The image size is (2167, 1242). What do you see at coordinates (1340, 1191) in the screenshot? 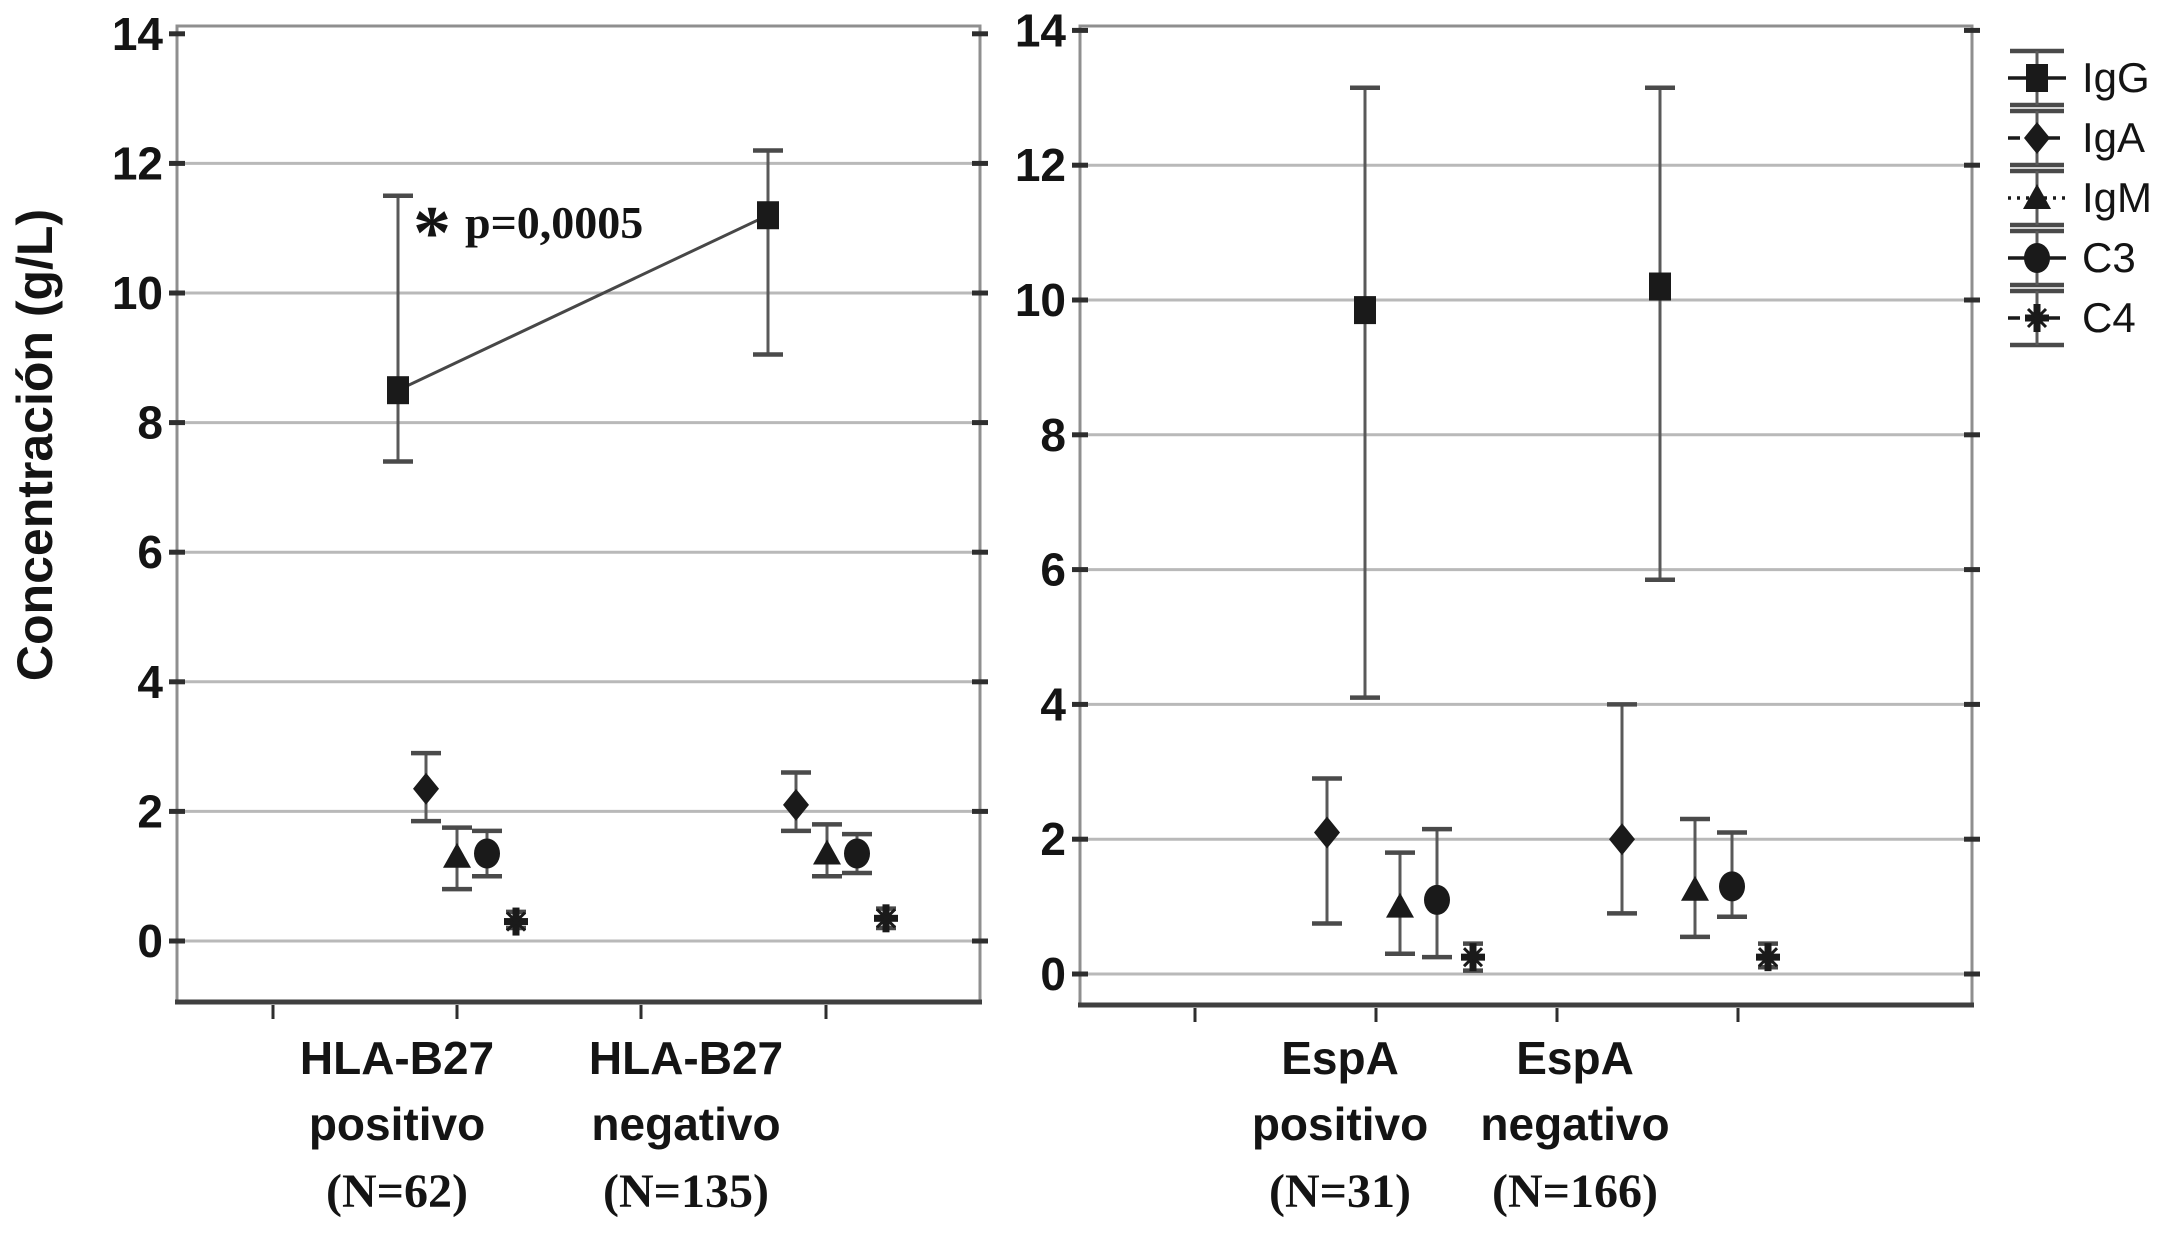
I see `category-label: (N=31)` at bounding box center [1340, 1191].